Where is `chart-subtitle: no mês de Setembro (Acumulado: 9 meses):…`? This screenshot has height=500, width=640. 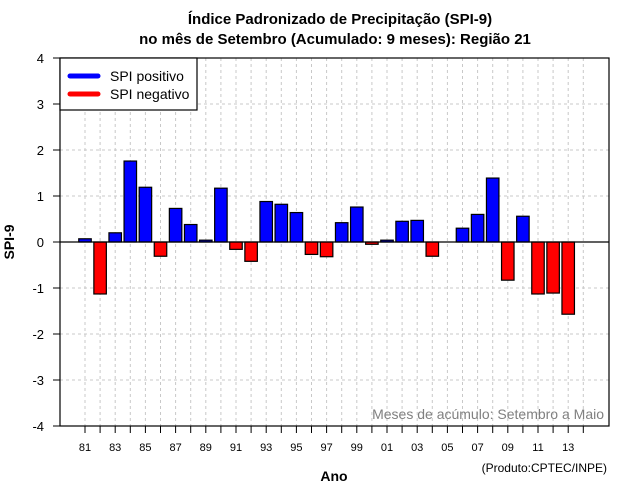
chart-subtitle: no mês de Setembro (Acumulado: 9 meses):… is located at coordinates (335, 39).